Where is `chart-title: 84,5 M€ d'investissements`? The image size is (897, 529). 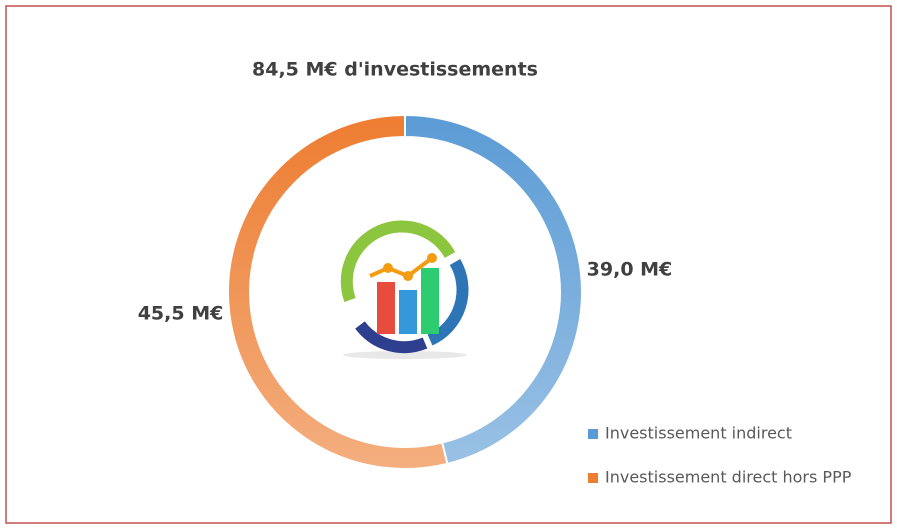
chart-title: 84,5 M€ d'investissements is located at coordinates (395, 70).